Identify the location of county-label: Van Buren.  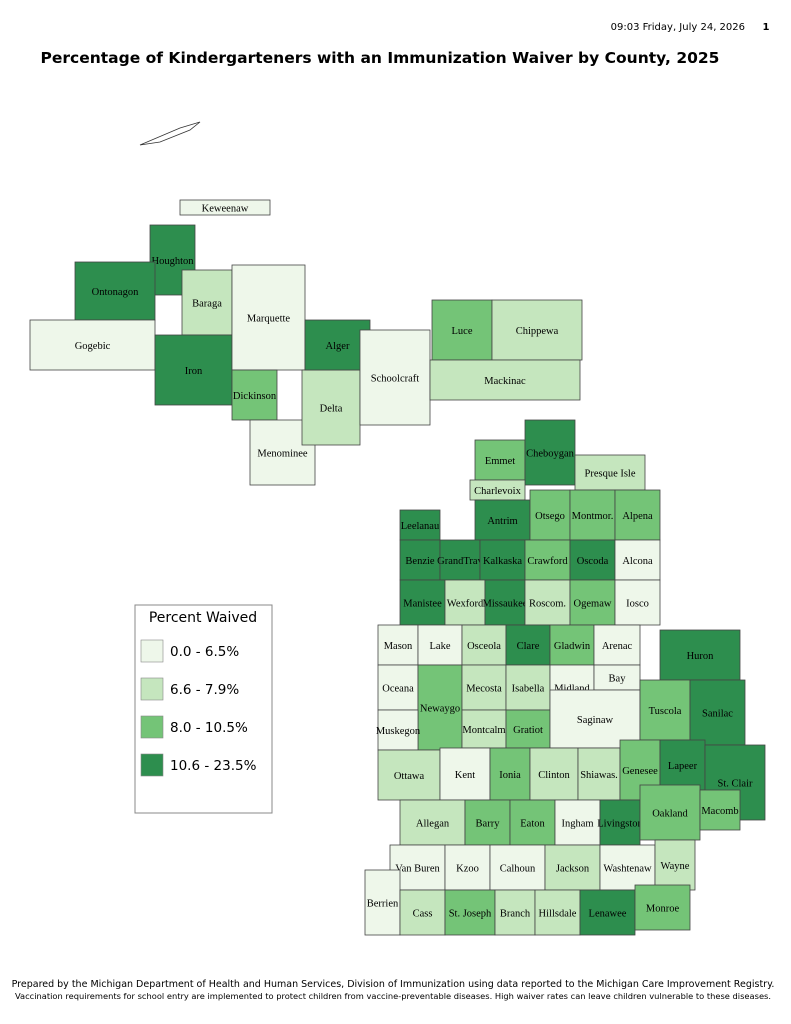
(417, 869).